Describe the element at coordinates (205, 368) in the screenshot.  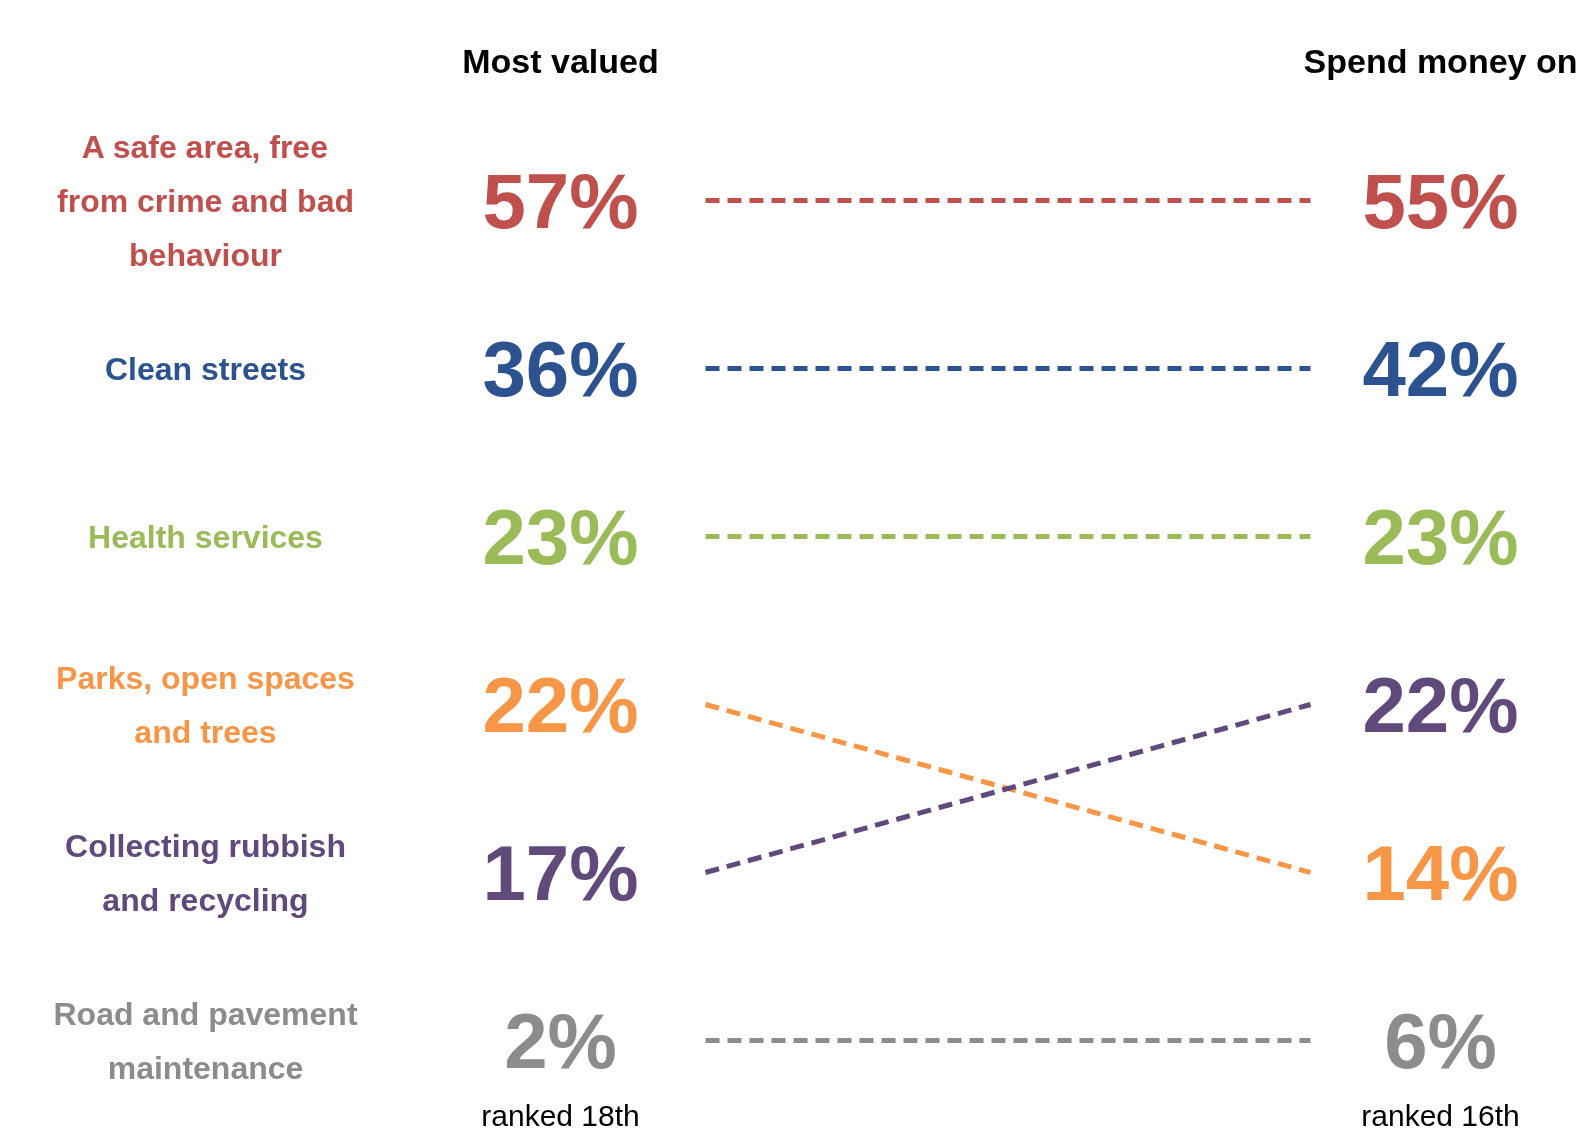
I see `legend-label: Clean streets` at that location.